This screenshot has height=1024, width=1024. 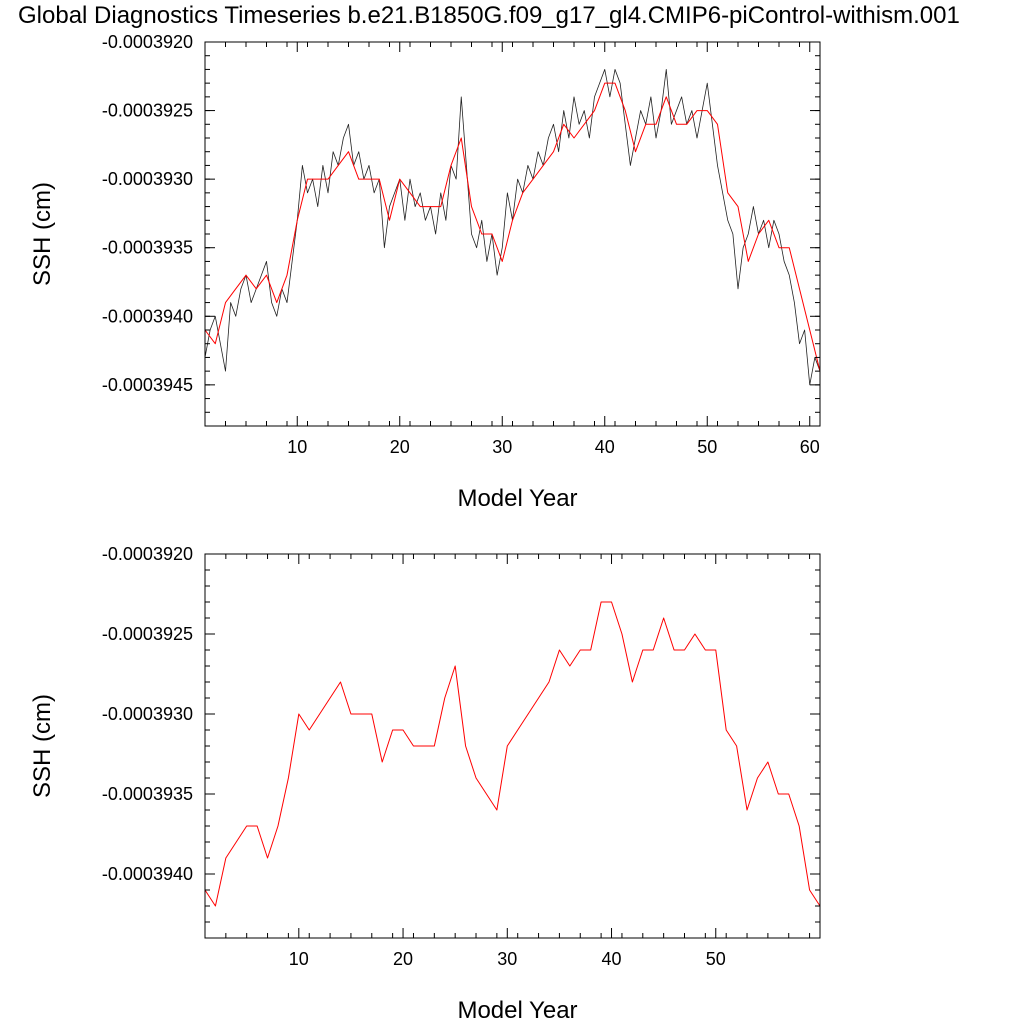 What do you see at coordinates (810, 447) in the screenshot?
I see `x-tick-label: 60` at bounding box center [810, 447].